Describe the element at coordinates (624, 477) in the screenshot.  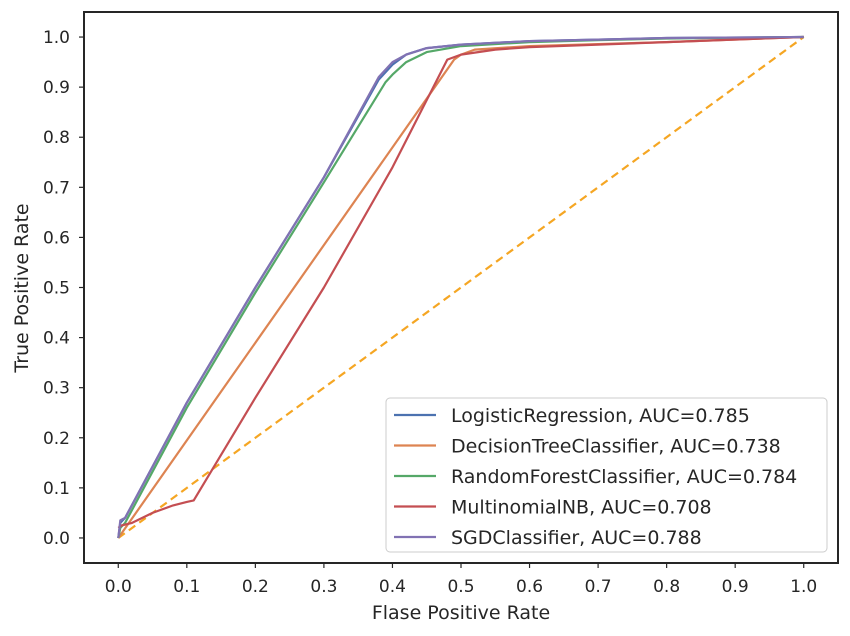
I see `legend-label: RandomForestClassifier, AUC=0.784` at that location.